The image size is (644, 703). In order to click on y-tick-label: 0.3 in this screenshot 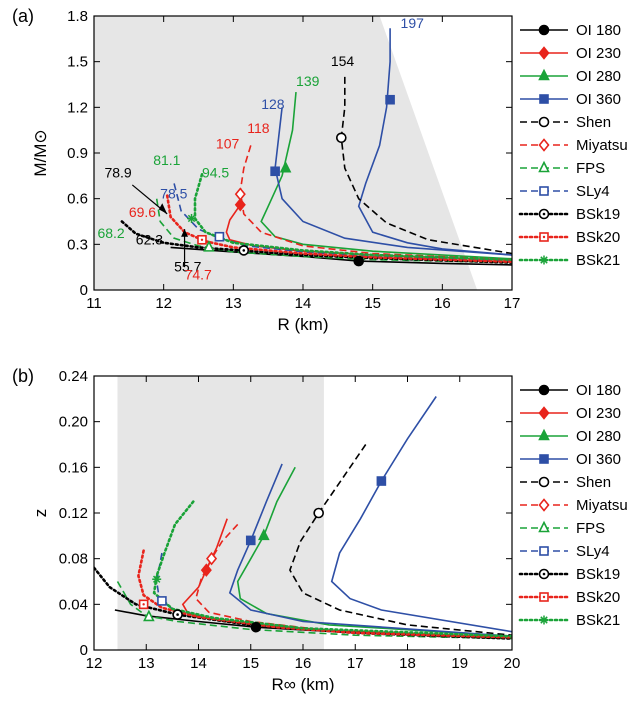, I will do `click(77, 244)`.